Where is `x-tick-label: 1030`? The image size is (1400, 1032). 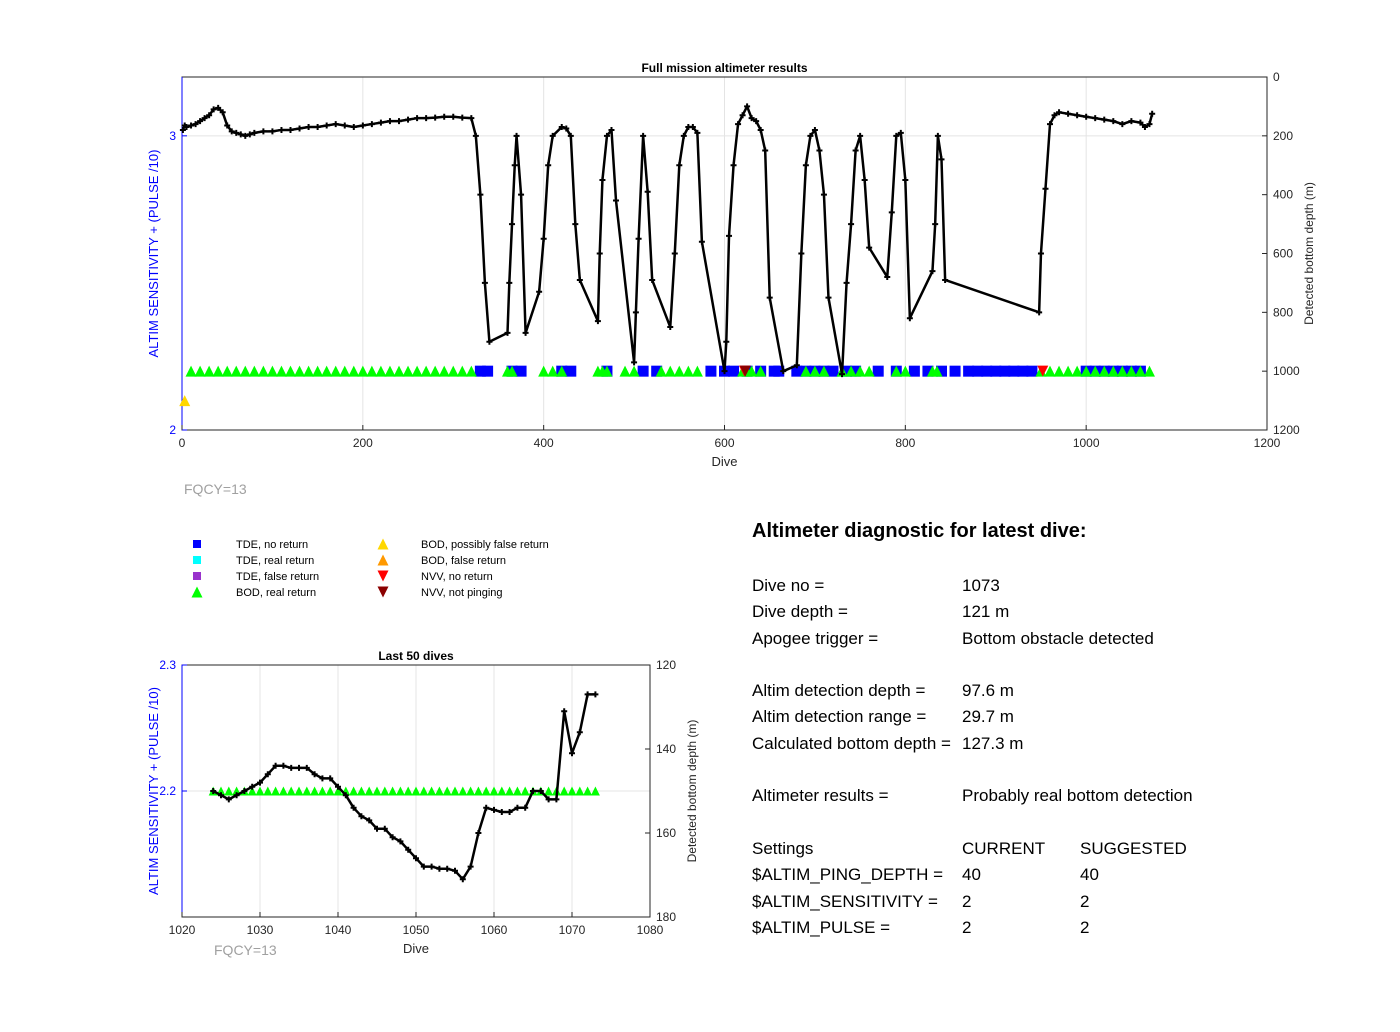 x-tick-label: 1030 is located at coordinates (260, 930).